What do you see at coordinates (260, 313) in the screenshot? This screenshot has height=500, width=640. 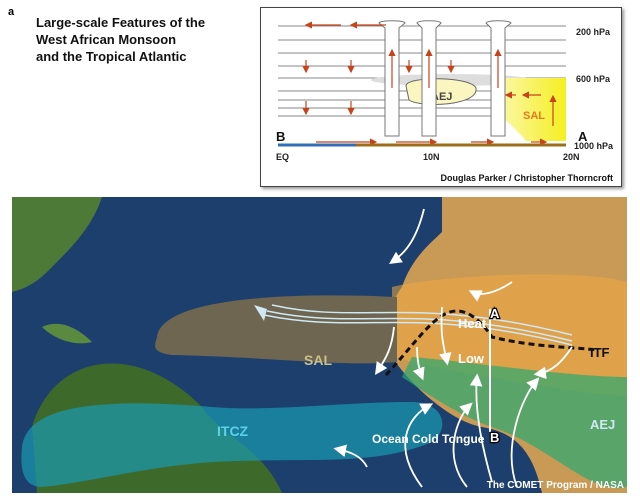 I see `aej-arrowhead` at bounding box center [260, 313].